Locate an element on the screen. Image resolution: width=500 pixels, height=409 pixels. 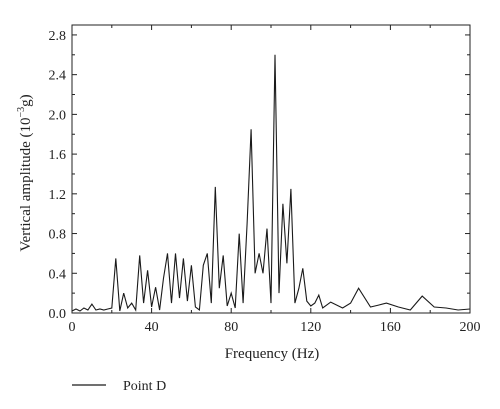
y-tick-label: 0.0 is located at coordinates (58, 314).